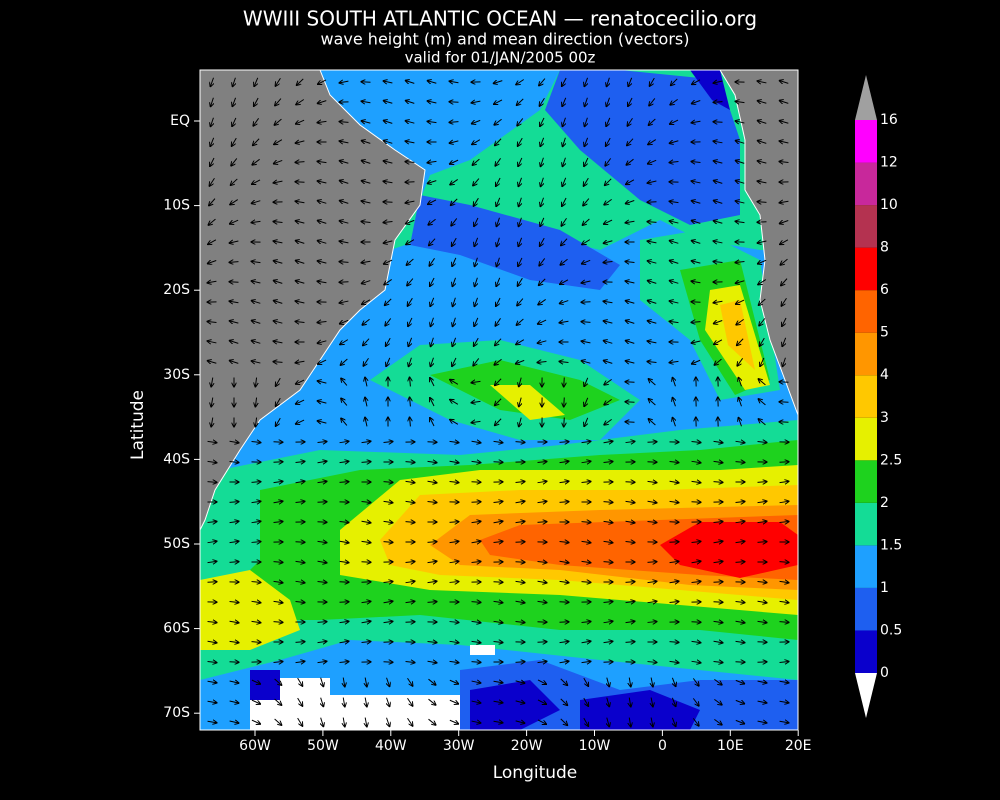 This screenshot has width=1000, height=800. Describe the element at coordinates (176, 544) in the screenshot. I see `y-tick-label: 50S` at that location.